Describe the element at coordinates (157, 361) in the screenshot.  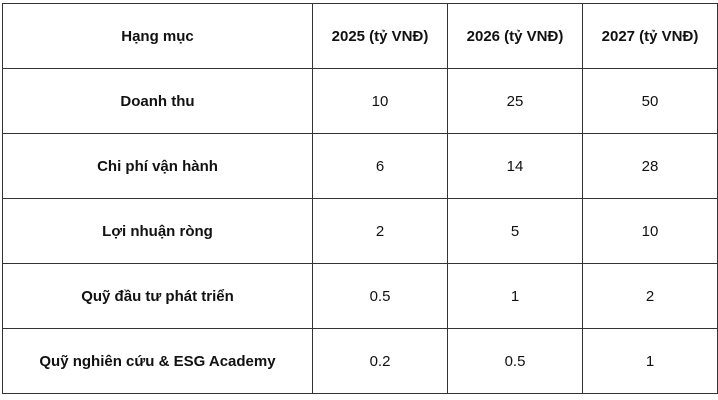
I see `row-label: Quỹ nghiên cứu & ESG Academy` at that location.